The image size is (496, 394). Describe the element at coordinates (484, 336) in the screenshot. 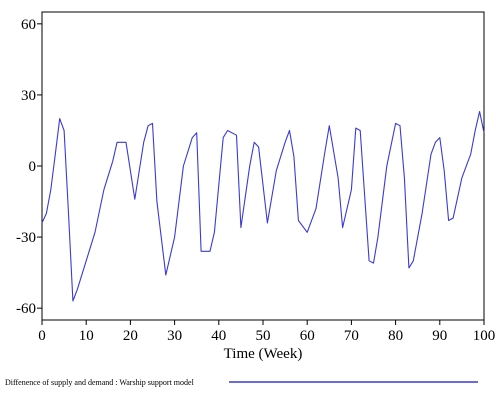

I see `x-tick-label: 100` at that location.